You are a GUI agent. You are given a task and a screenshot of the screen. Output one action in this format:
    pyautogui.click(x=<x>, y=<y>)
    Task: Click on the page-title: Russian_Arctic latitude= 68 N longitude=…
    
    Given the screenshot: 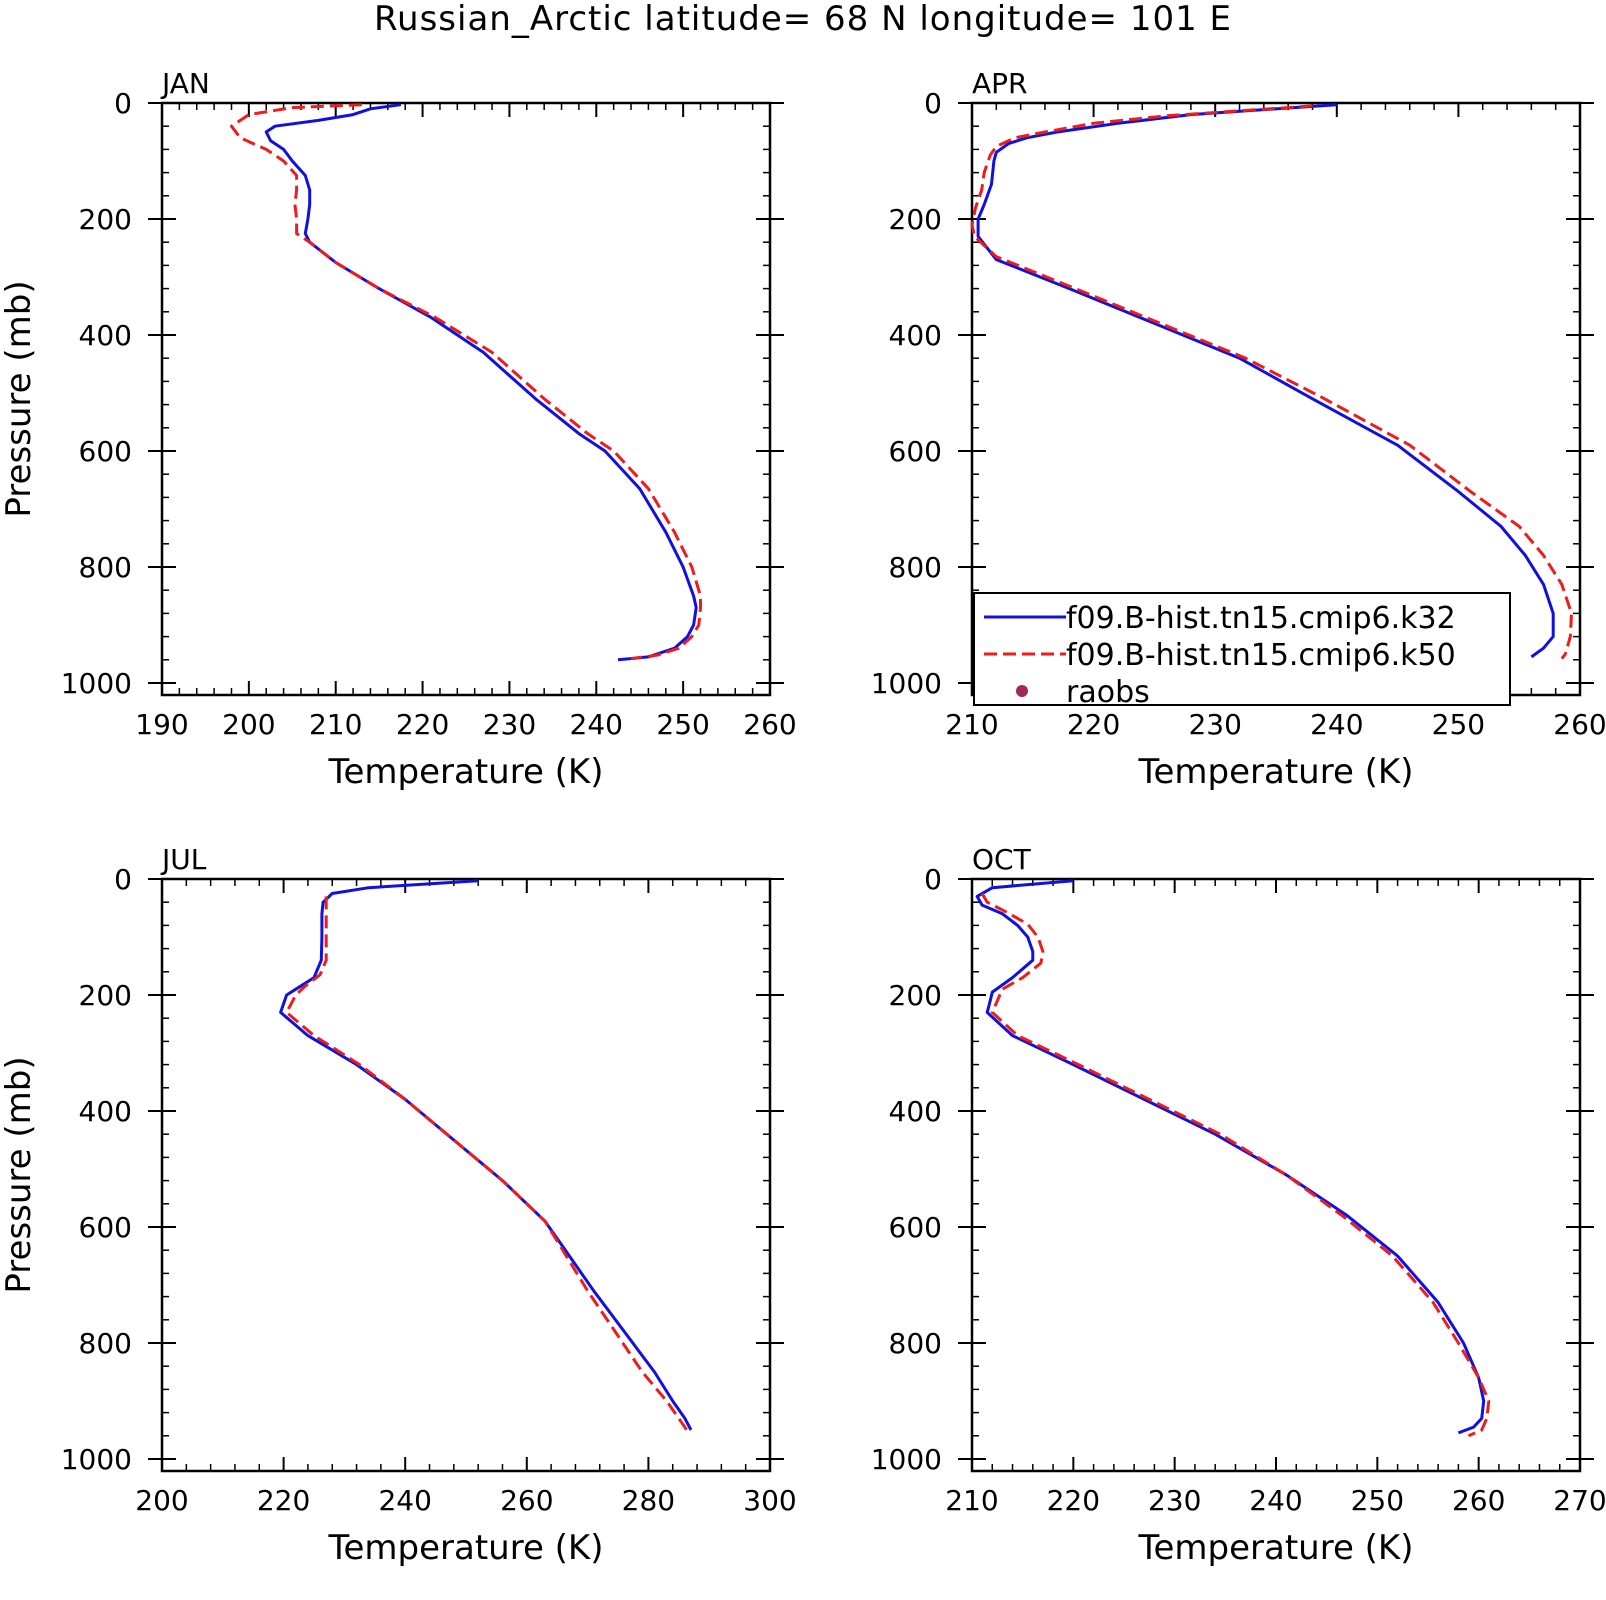 What is the action you would take?
    pyautogui.click(x=803, y=19)
    